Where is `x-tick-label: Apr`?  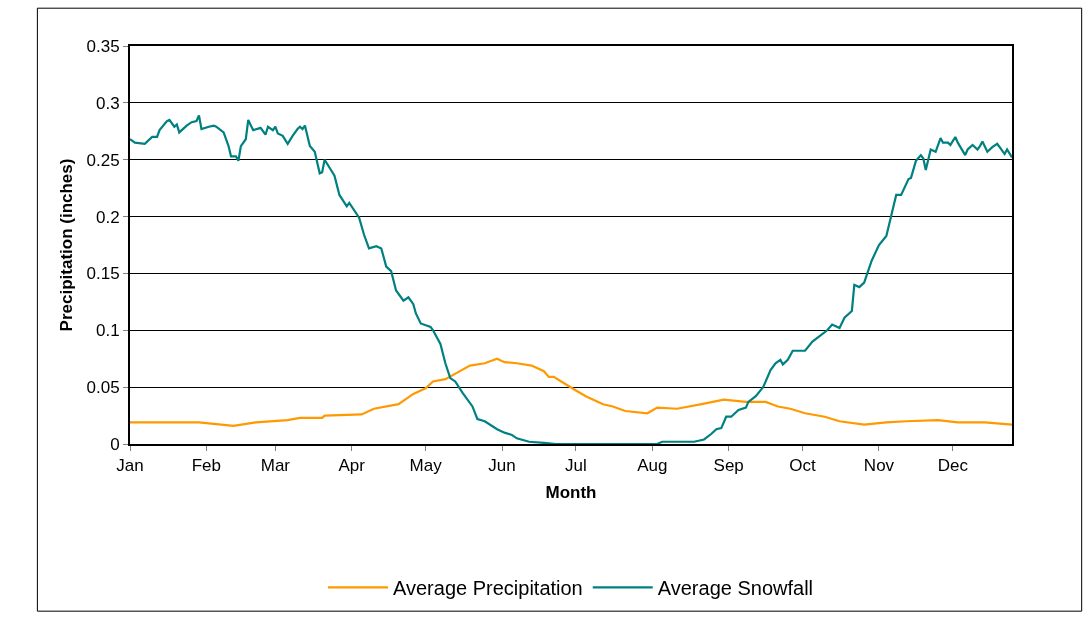 x-tick-label: Apr is located at coordinates (352, 466).